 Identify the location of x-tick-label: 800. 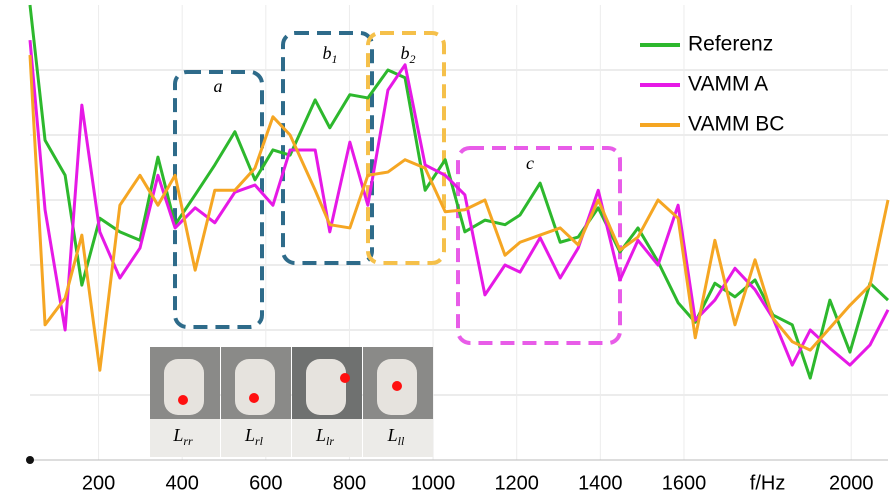
(349, 483).